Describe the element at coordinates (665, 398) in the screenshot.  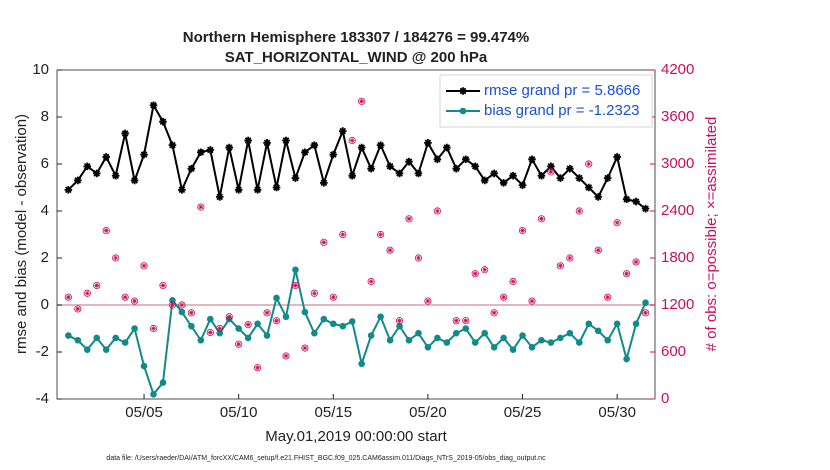
I see `y2-tick-label: 0` at that location.